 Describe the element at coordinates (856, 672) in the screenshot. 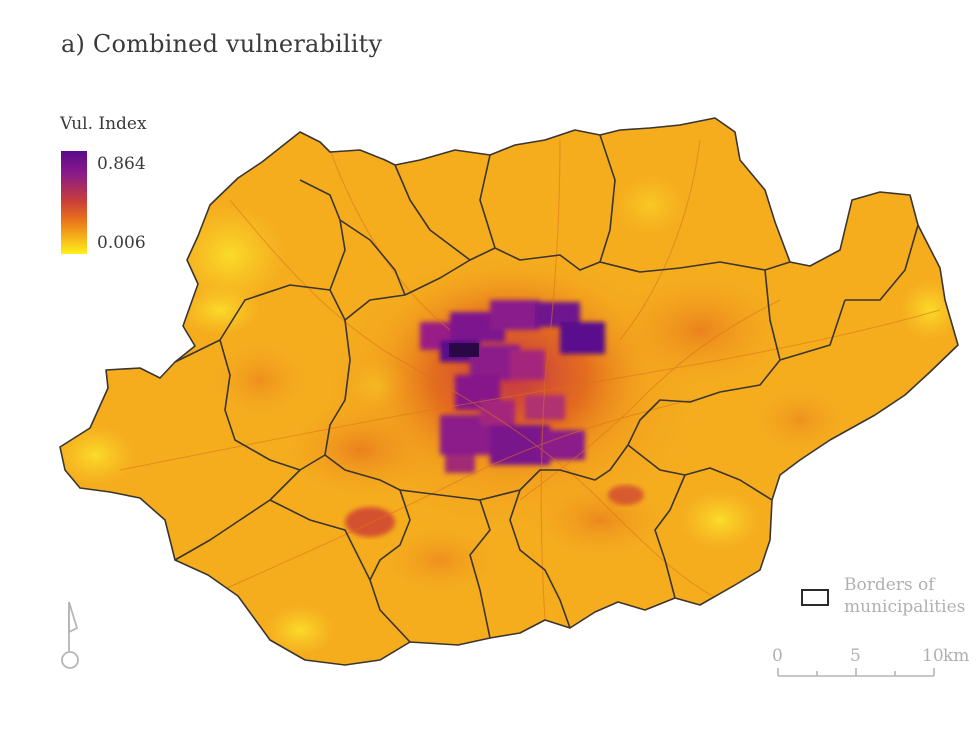

I see `scale-bar-icon` at that location.